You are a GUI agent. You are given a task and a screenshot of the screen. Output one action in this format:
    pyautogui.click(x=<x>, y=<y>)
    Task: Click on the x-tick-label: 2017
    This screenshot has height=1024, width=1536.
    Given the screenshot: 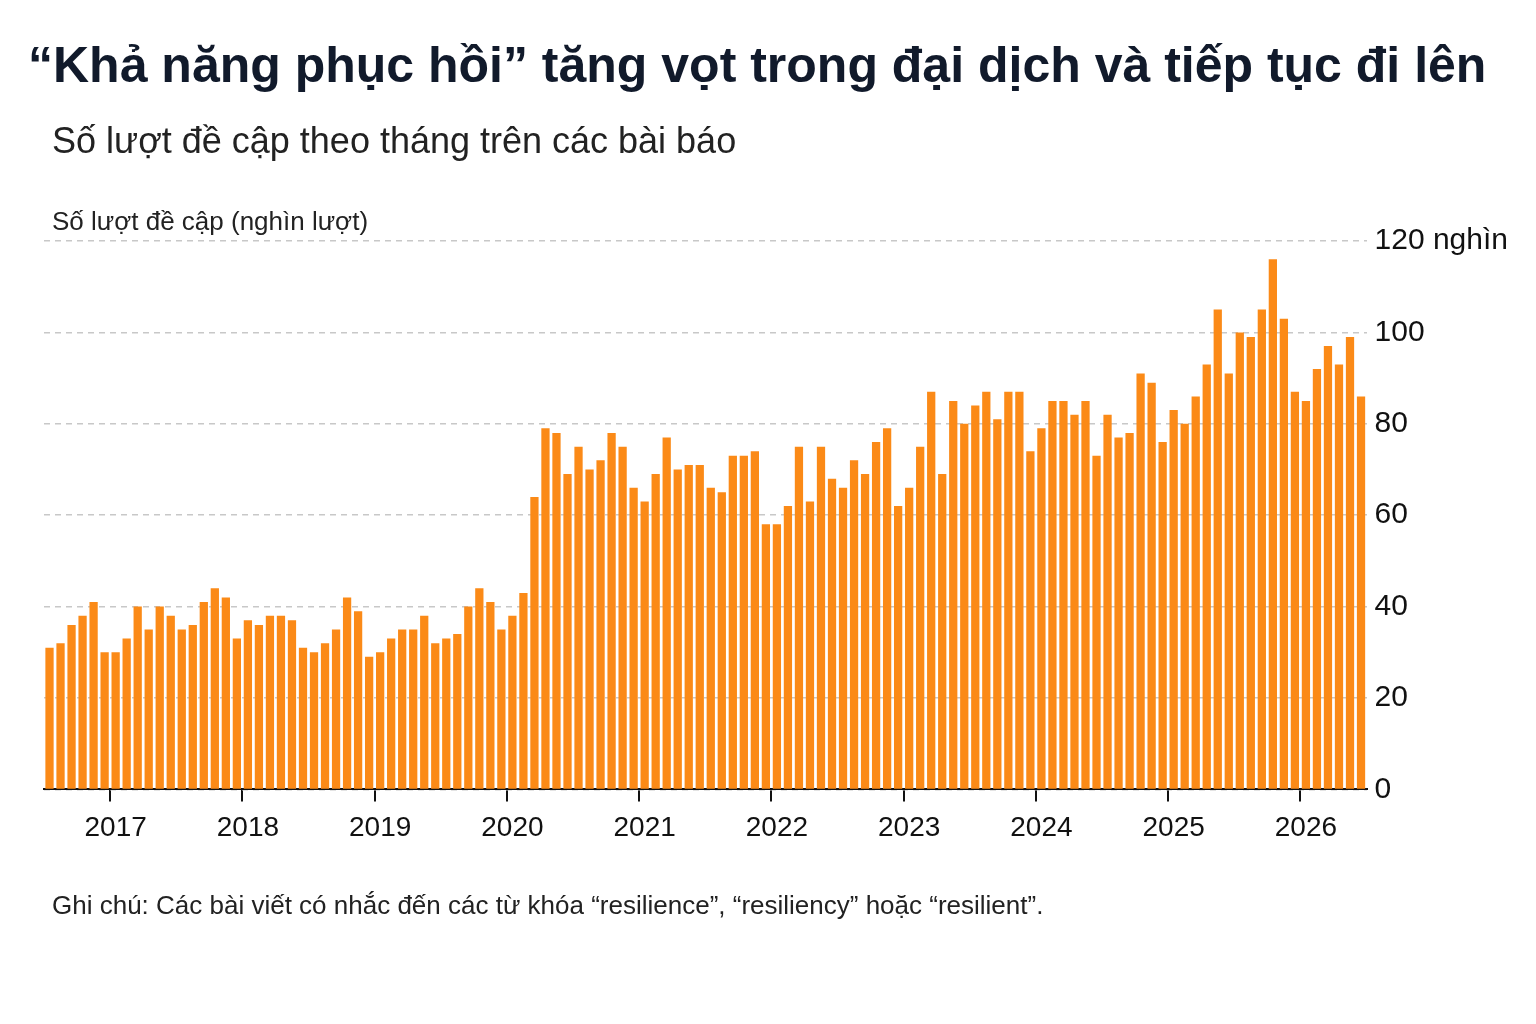 What is the action you would take?
    pyautogui.click(x=115, y=826)
    